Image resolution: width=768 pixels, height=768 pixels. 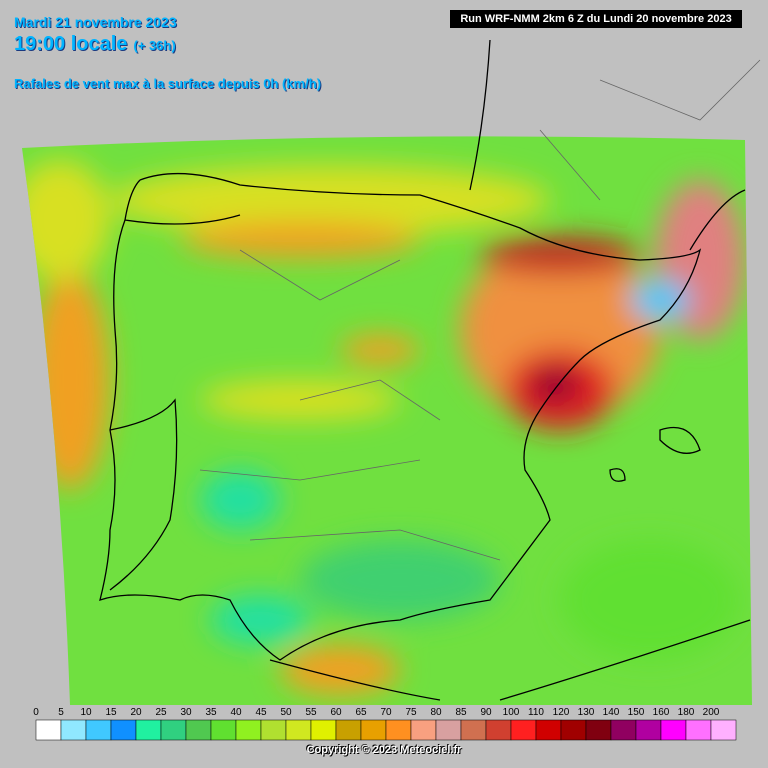 What do you see at coordinates (536, 712) in the screenshot?
I see `legend-label: 110` at bounding box center [536, 712].